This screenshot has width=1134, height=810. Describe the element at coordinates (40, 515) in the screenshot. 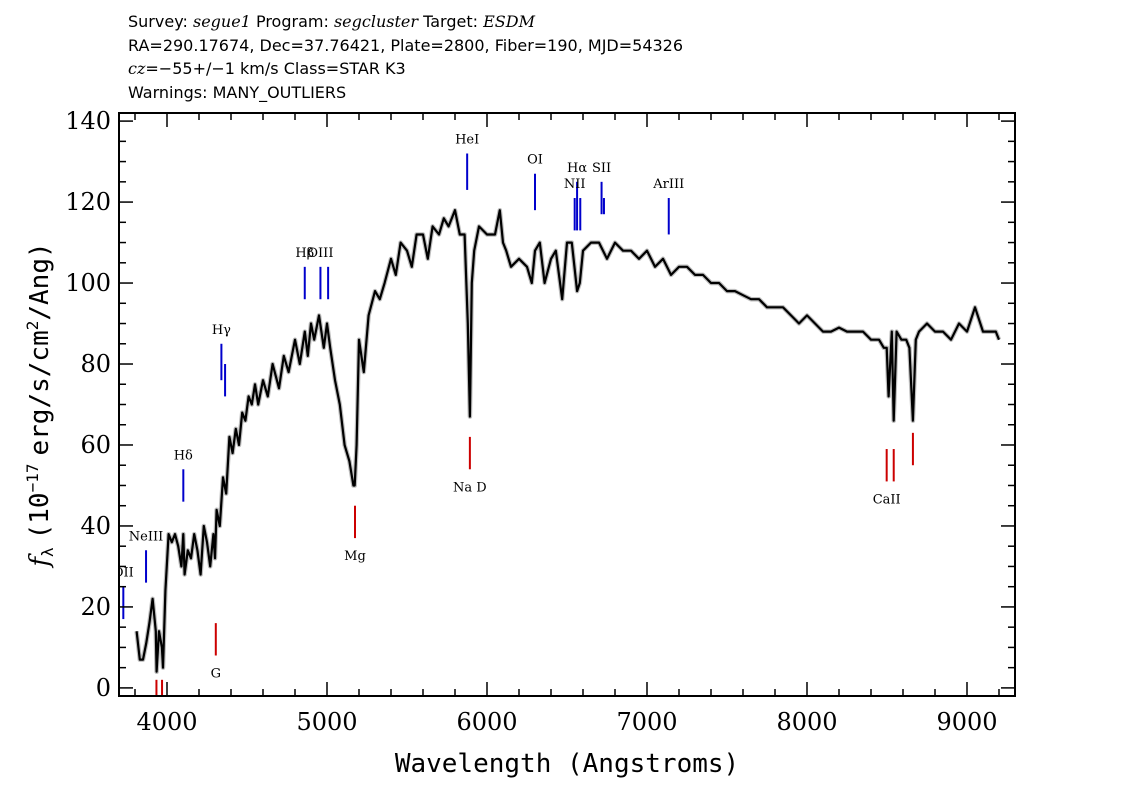

I see `y-axis-open: (10` at that location.